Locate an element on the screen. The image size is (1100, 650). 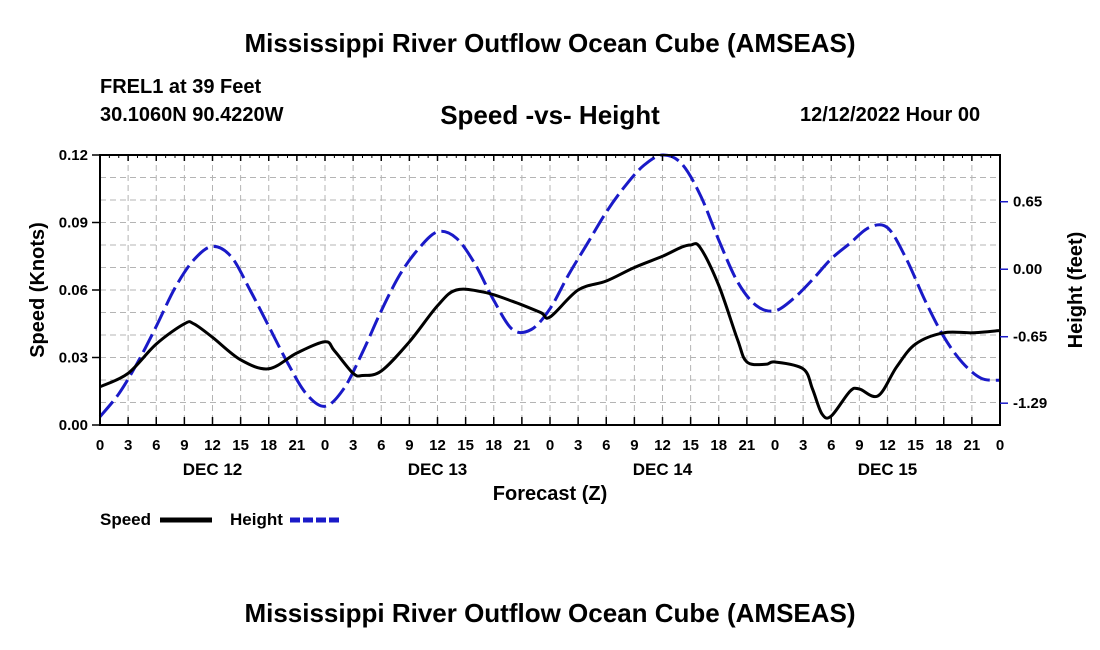
y2-tick-label: -1.29 is located at coordinates (1030, 403).